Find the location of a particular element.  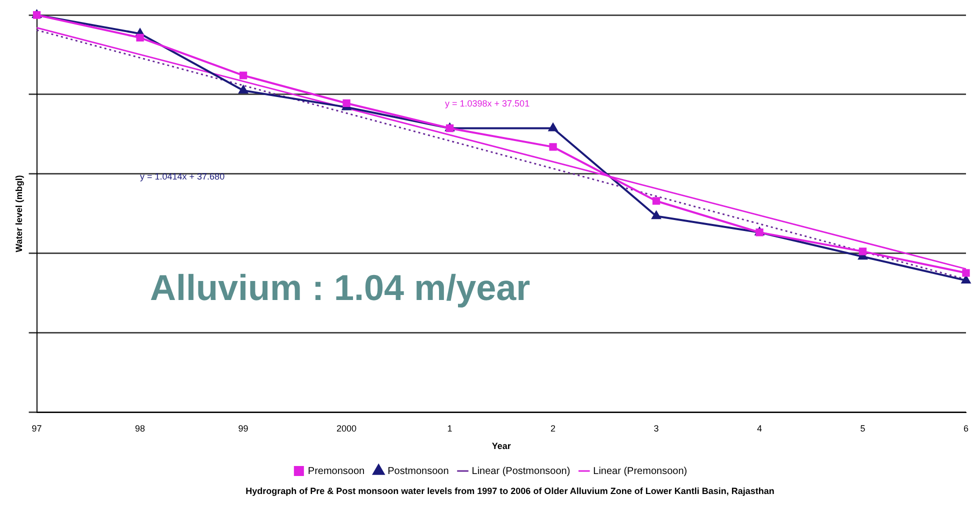

x-tick-label: 3 is located at coordinates (656, 428).